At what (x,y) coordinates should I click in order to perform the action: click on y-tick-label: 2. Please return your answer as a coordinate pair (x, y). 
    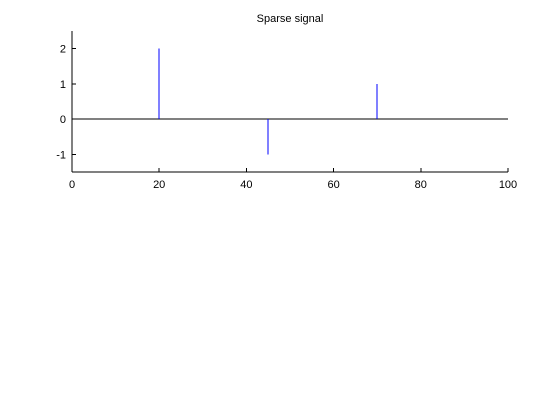
    Looking at the image, I should click on (63, 50).